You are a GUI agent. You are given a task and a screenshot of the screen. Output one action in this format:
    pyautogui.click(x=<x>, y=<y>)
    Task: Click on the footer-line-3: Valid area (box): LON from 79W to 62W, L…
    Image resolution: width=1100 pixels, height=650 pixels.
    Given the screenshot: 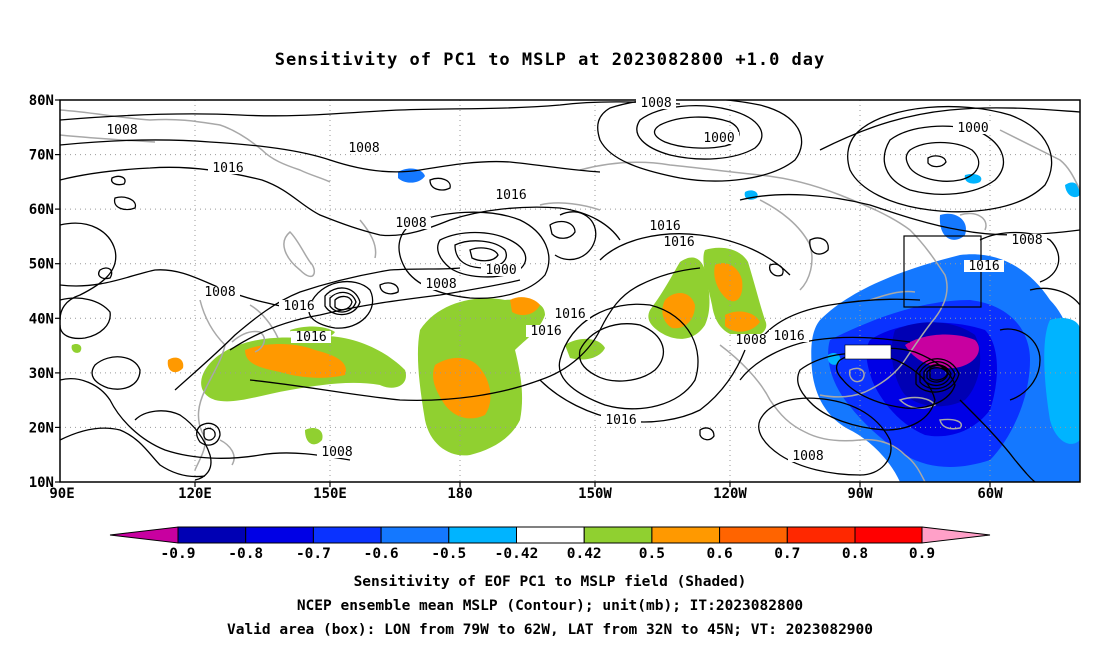 What is the action you would take?
    pyautogui.click(x=549, y=630)
    